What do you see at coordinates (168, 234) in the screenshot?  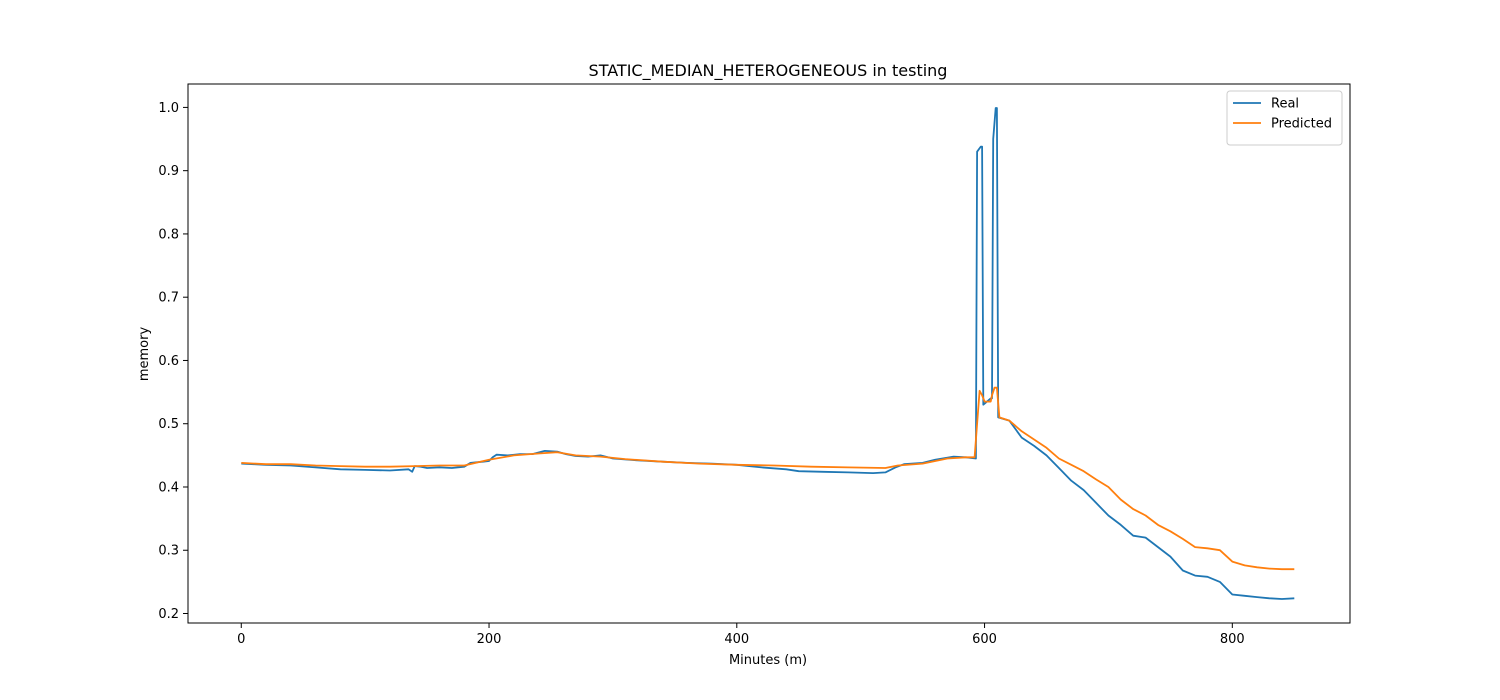 I see `y-tick-label: 0.8` at bounding box center [168, 234].